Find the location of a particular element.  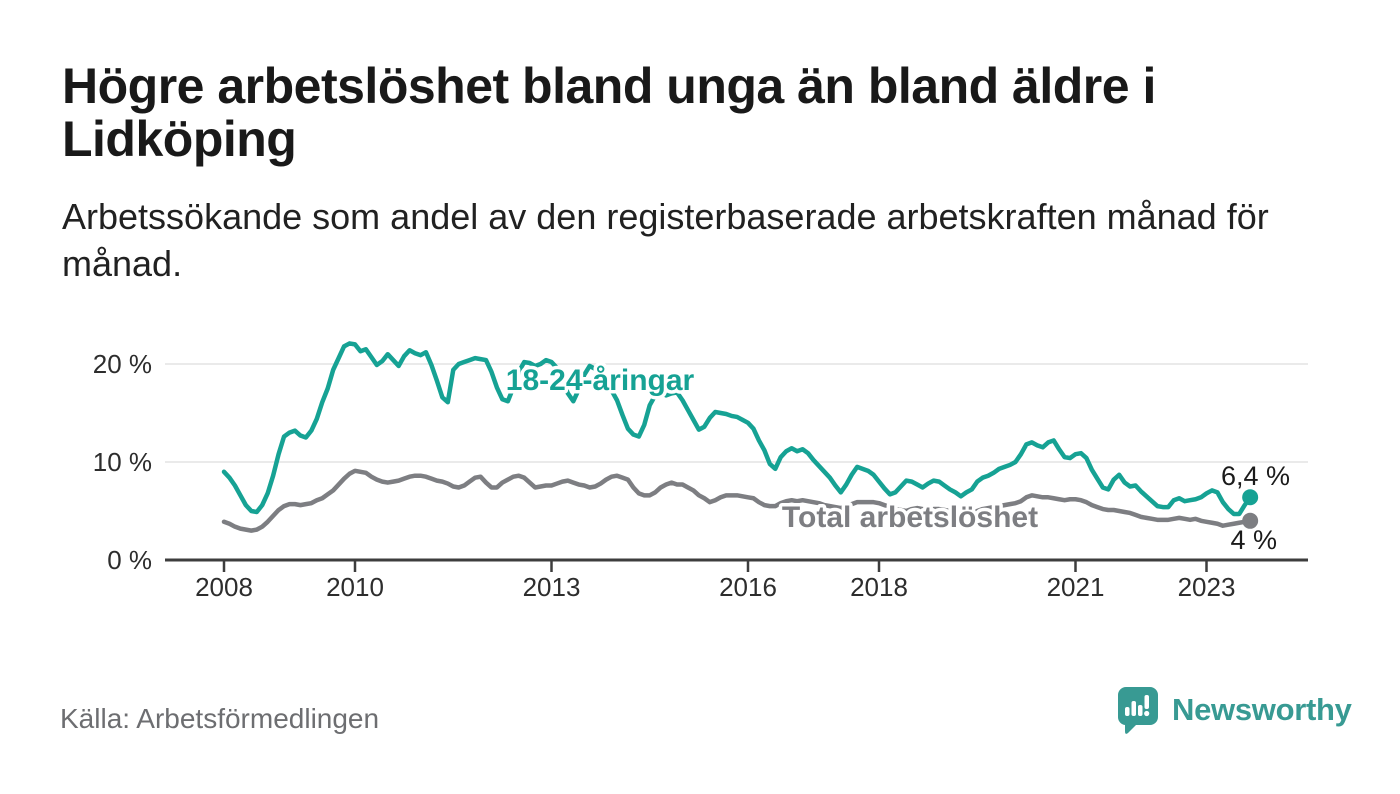

exclamation-dot is located at coordinates (1147, 713).